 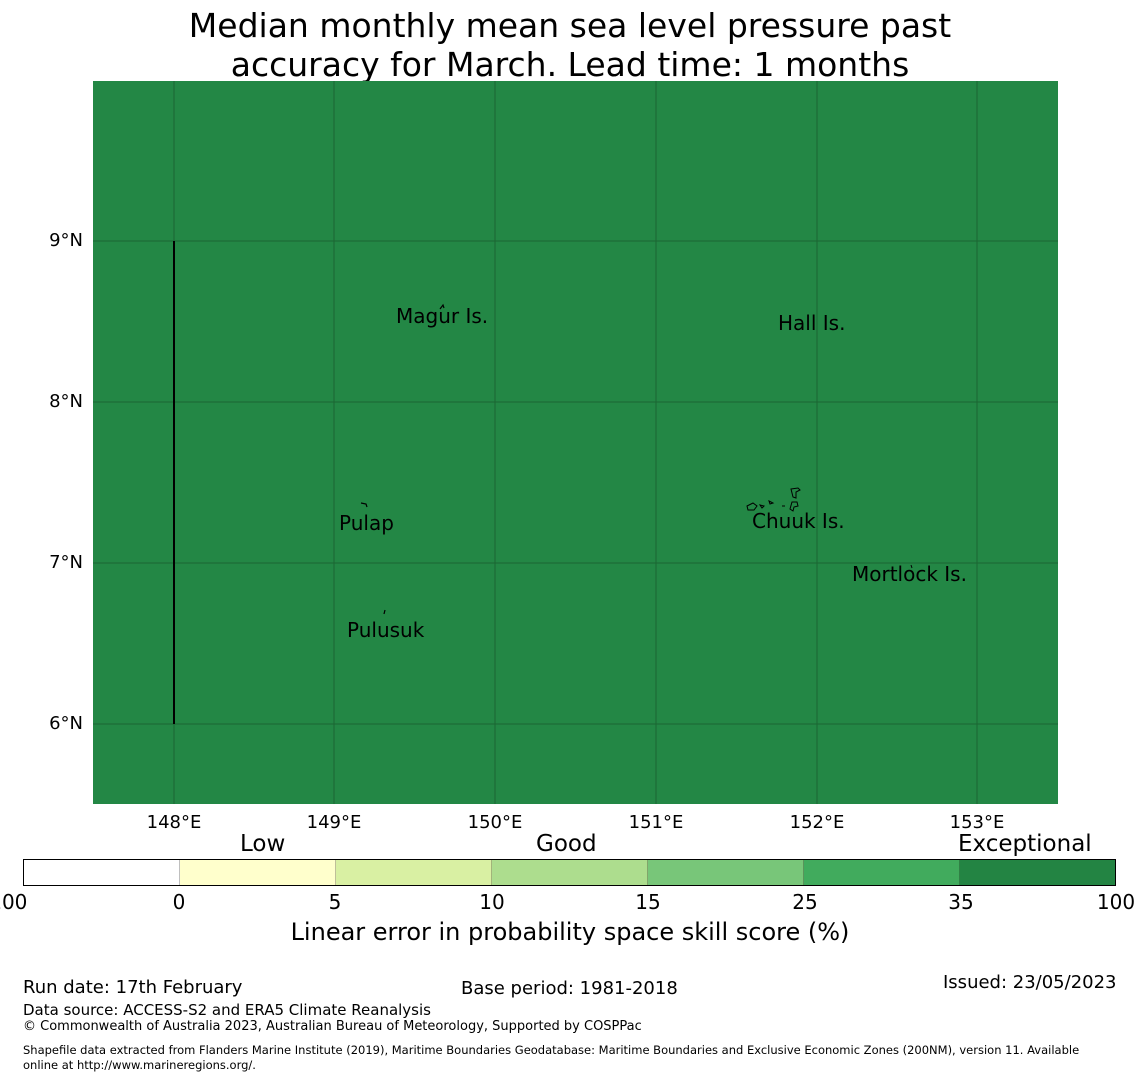 What do you see at coordinates (569, 988) in the screenshot?
I see `base-period: Base period: 1981-2018` at bounding box center [569, 988].